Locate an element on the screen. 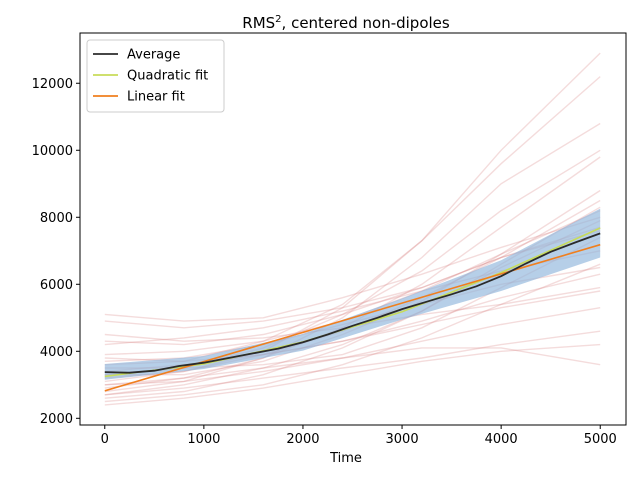 This screenshot has width=640, height=480. legend: Average Quadratic fit Linear fit is located at coordinates (155, 76).